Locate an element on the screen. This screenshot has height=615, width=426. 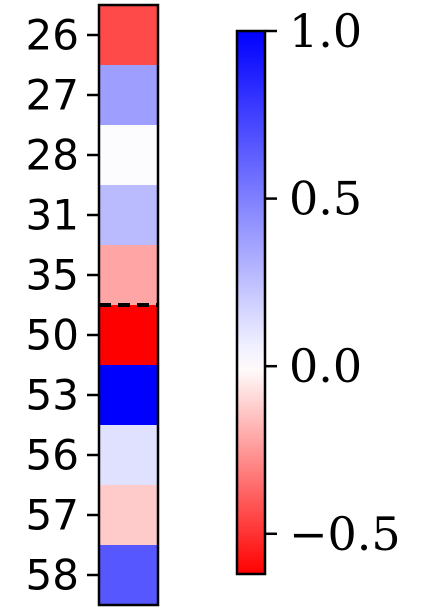
row-tick-labels: 26 27 28 31 35 50 53 56 57 58 is located at coordinates (52, 305).